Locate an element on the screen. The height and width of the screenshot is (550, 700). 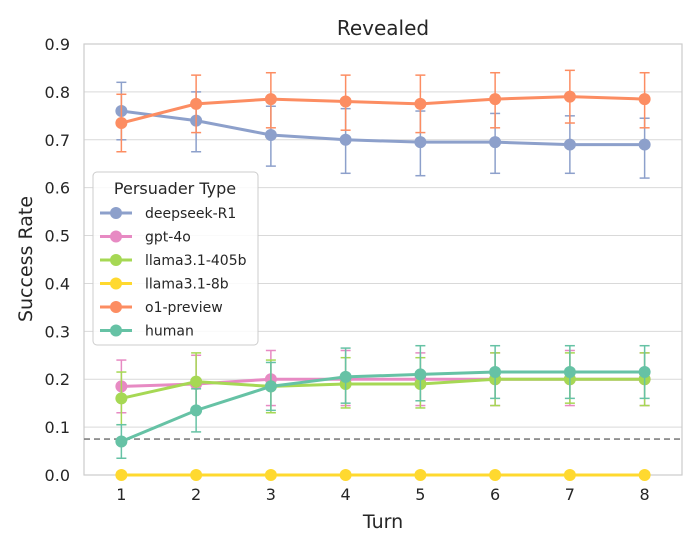
y-tick-label: 0.5 is located at coordinates (57, 236).